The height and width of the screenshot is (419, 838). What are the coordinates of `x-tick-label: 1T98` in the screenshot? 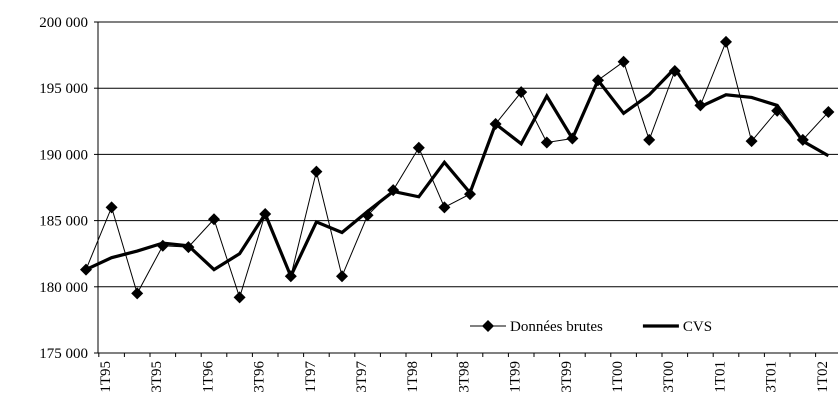 It's located at (413, 377).